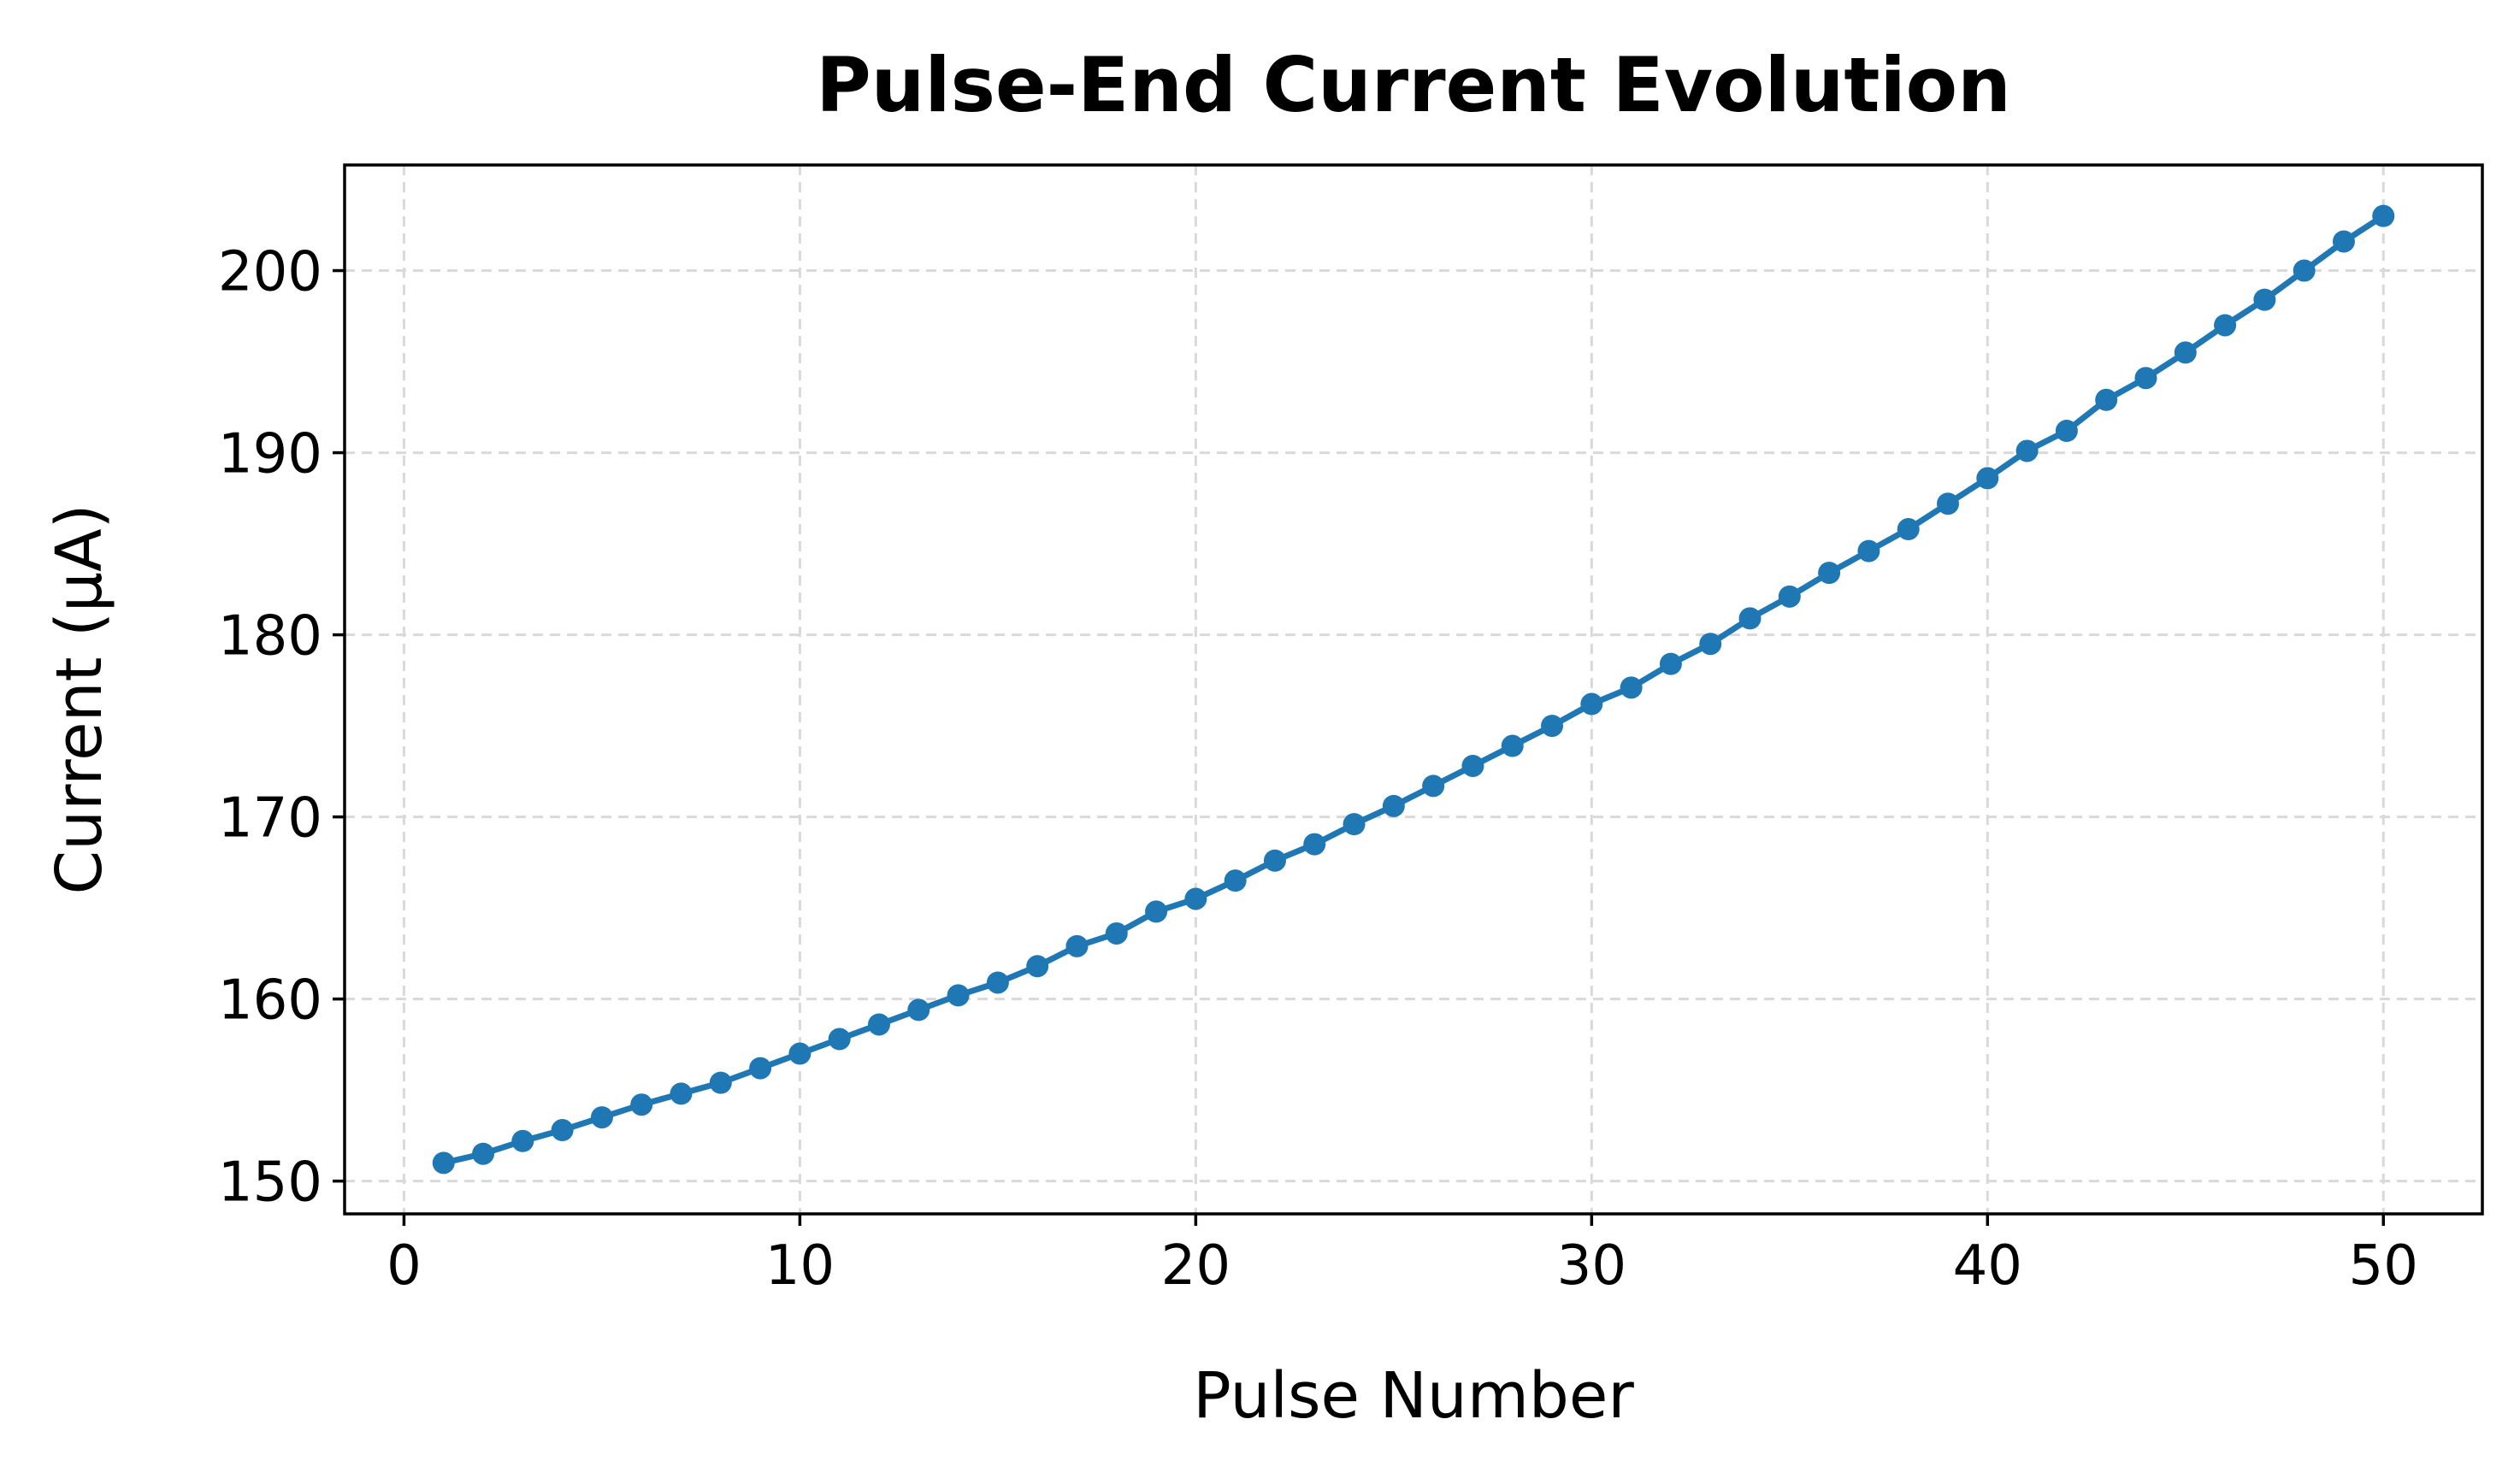 The height and width of the screenshot is (1484, 2514). Describe the element at coordinates (1592, 1266) in the screenshot. I see `x-tick-label: 30` at that location.